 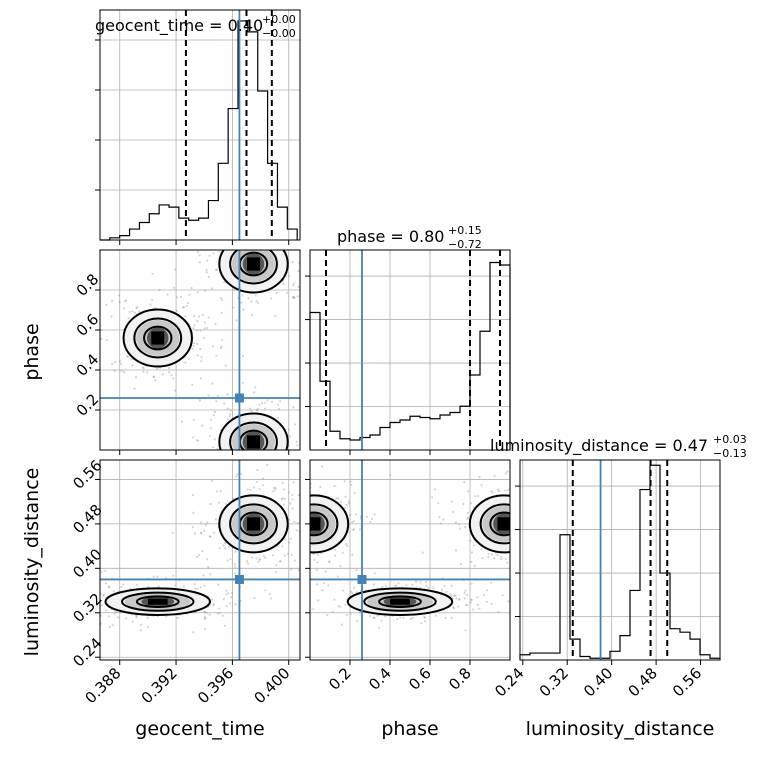 I want to click on panel-frame-phase-hist, so click(x=410, y=350).